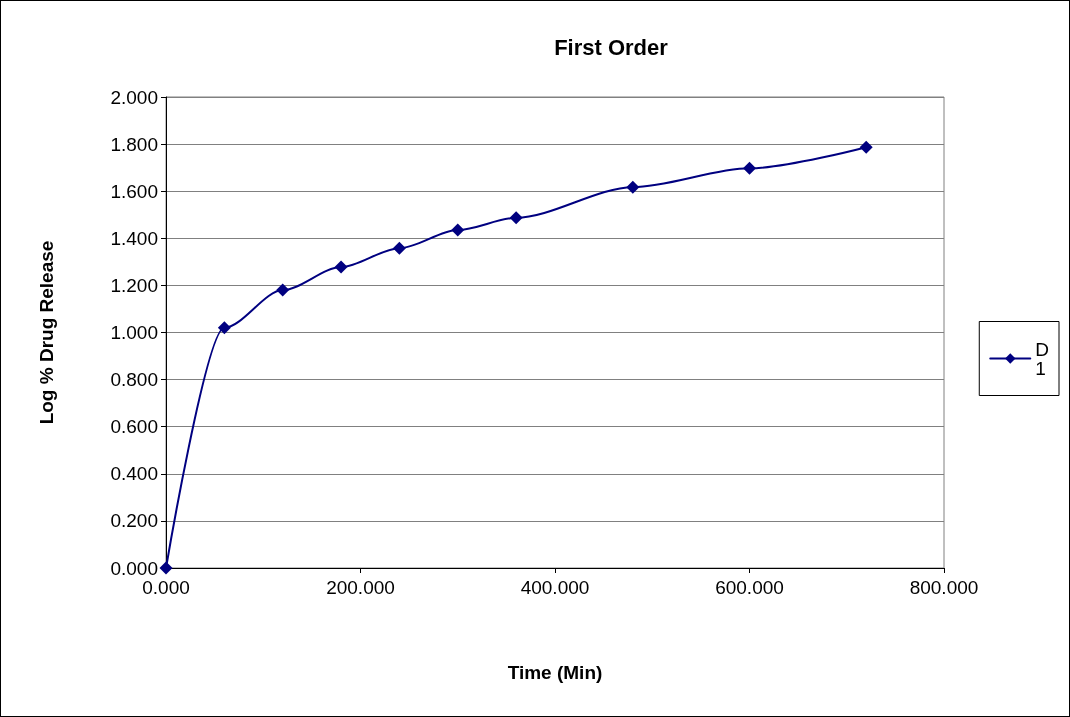  What do you see at coordinates (944, 587) in the screenshot?
I see `x-tick-label: 800.000` at bounding box center [944, 587].